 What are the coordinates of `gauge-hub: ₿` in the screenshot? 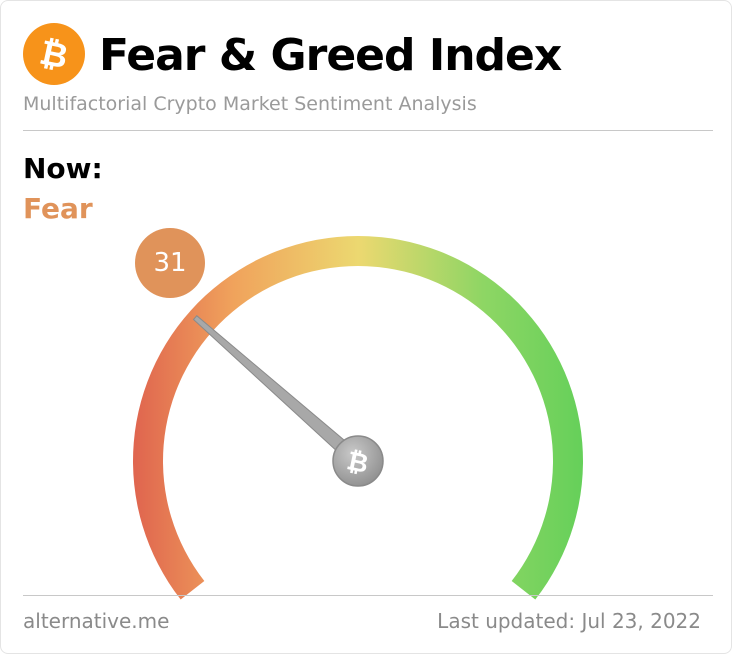 It's located at (358, 461).